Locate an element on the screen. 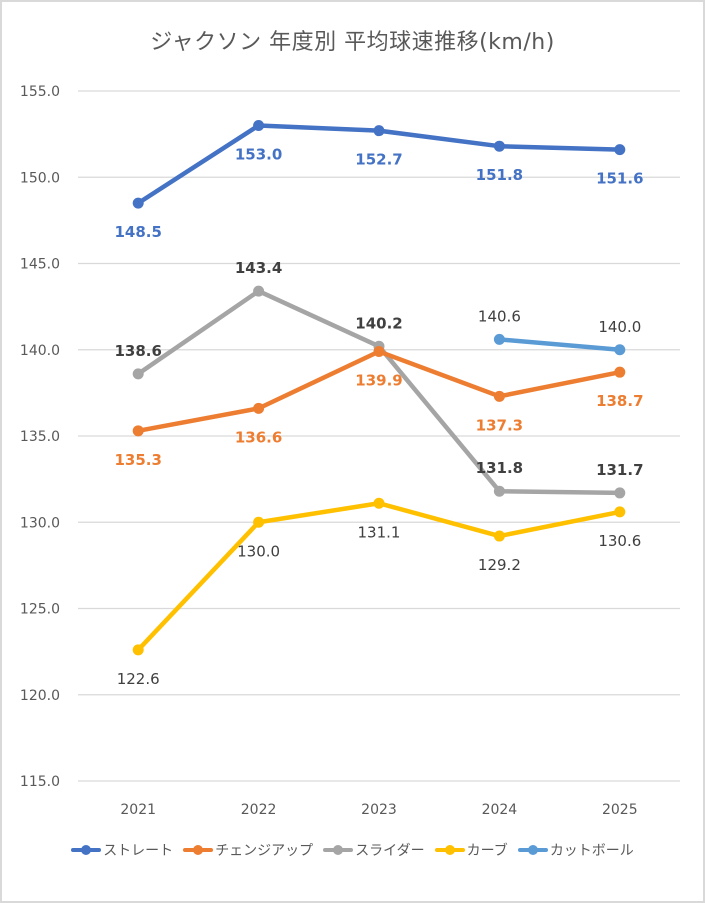 Image resolution: width=705 pixels, height=903 pixels. data-label: 137.3 is located at coordinates (499, 425).